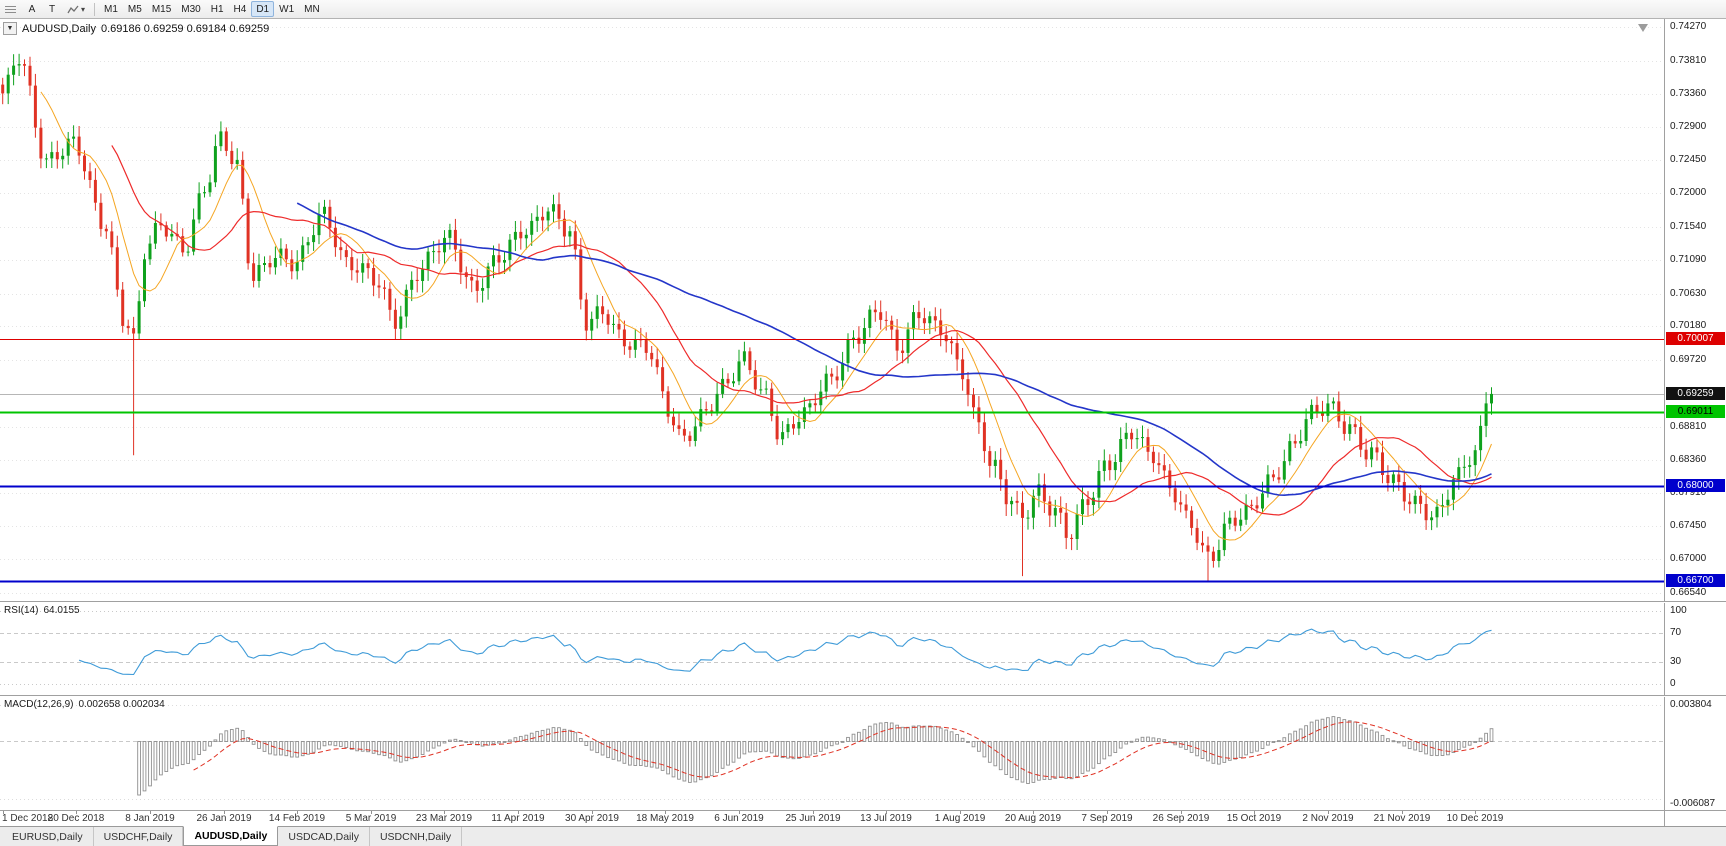  I want to click on rsi-axis-label: 100, so click(1678, 610).